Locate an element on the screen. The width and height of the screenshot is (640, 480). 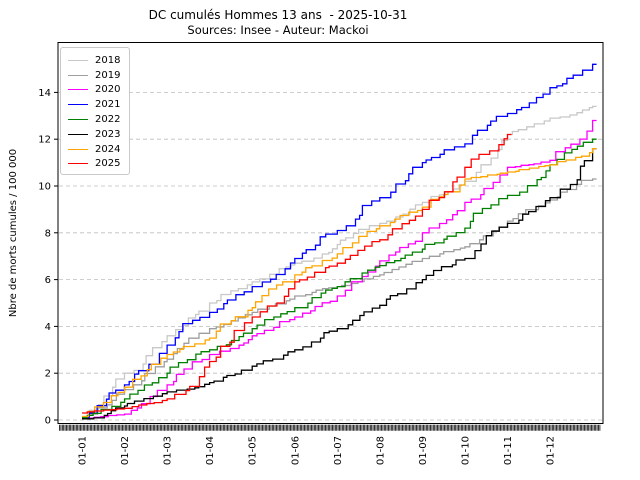
x-tick-label: 01-10 is located at coordinates (465, 450).